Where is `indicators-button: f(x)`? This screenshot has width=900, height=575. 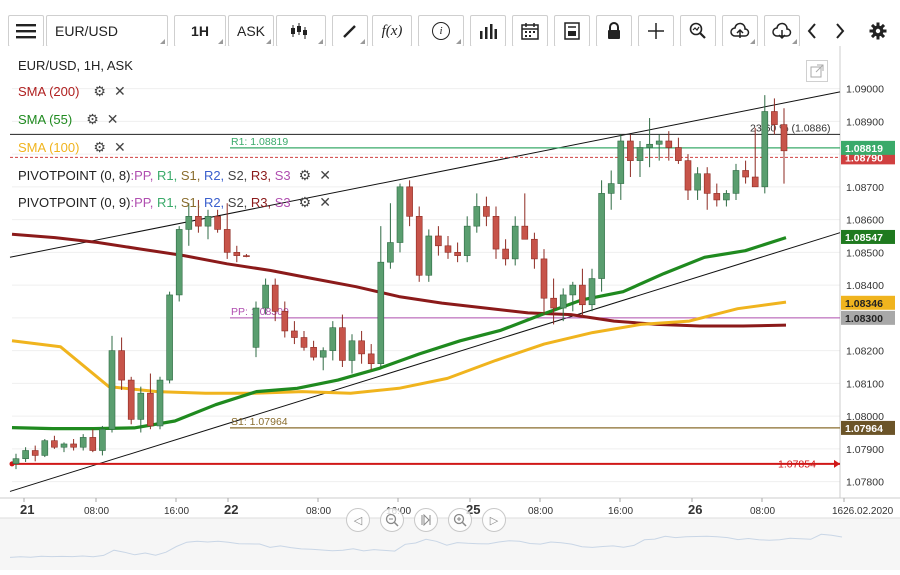 indicators-button: f(x) is located at coordinates (392, 31).